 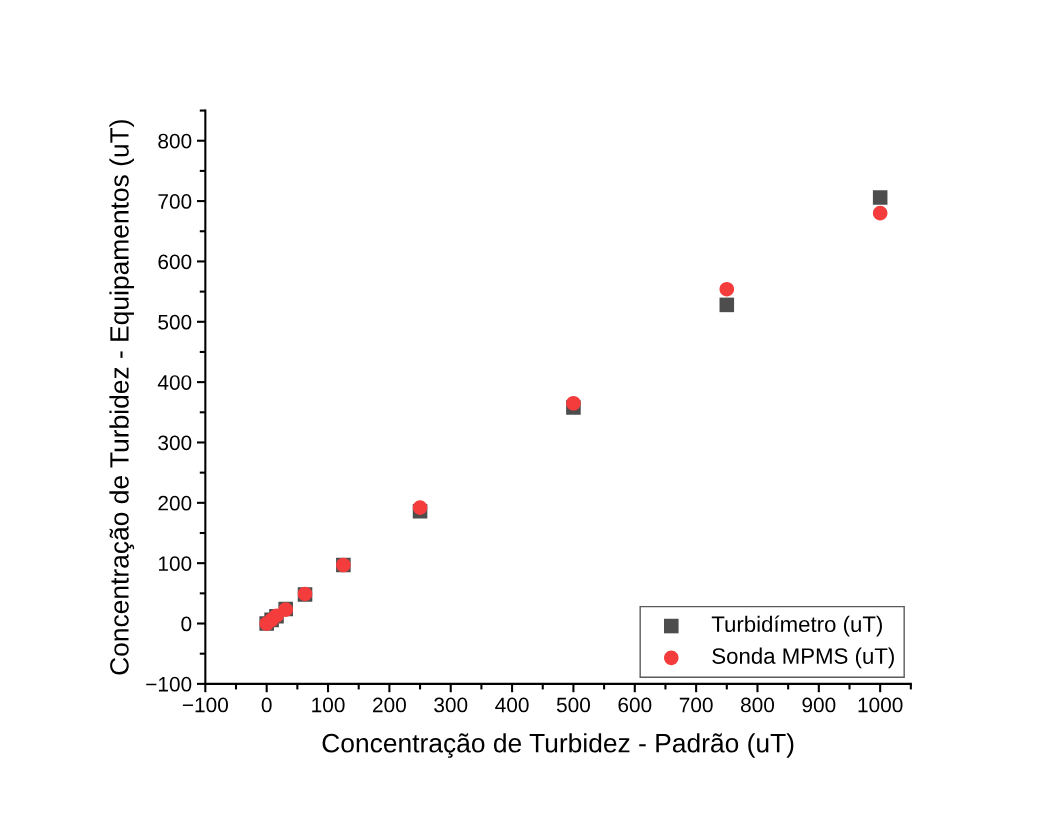 What do you see at coordinates (796, 626) in the screenshot?
I see `legend-label: Turbidímetro (uT)` at bounding box center [796, 626].